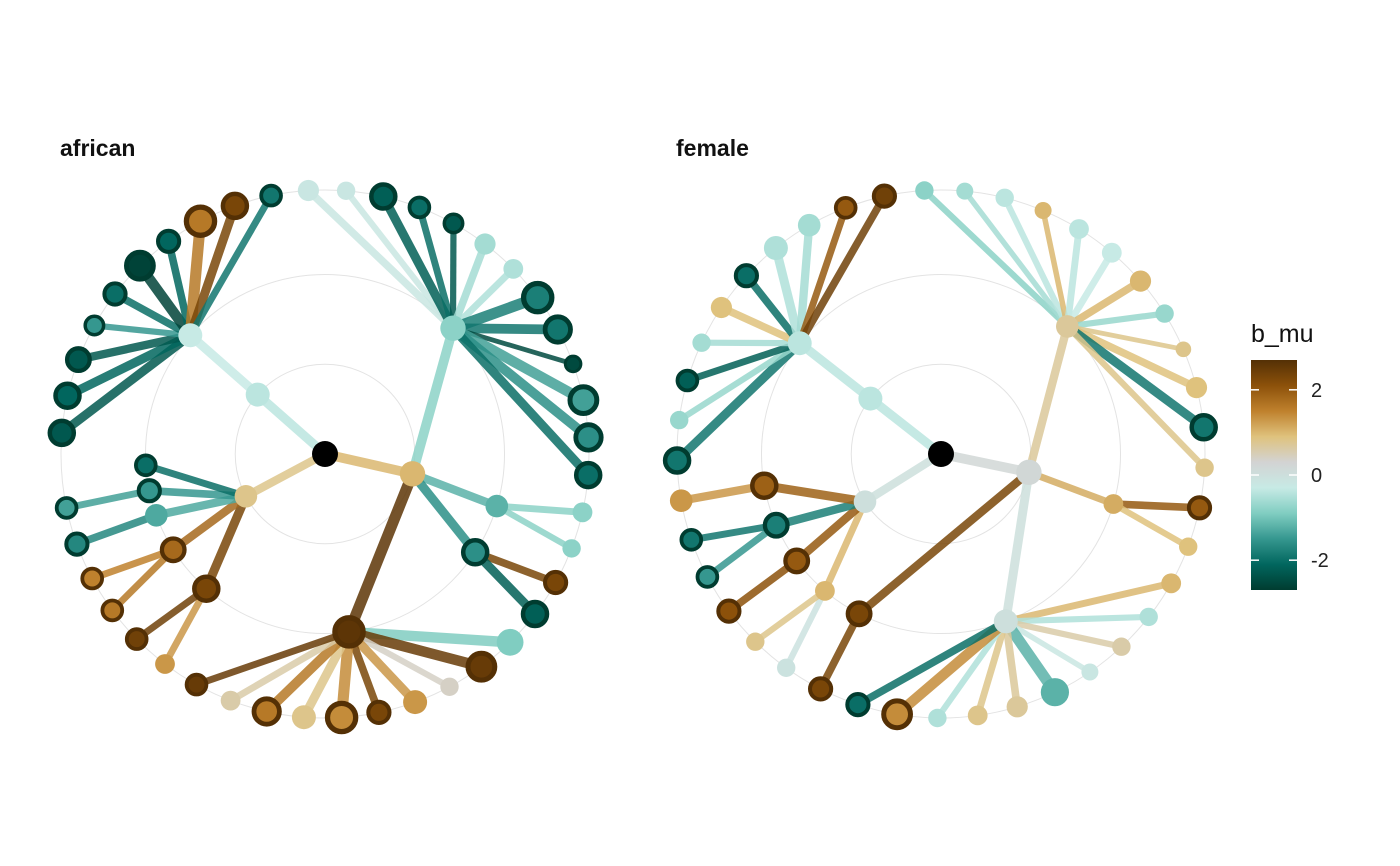  I want to click on panel-title: african, so click(97, 148).